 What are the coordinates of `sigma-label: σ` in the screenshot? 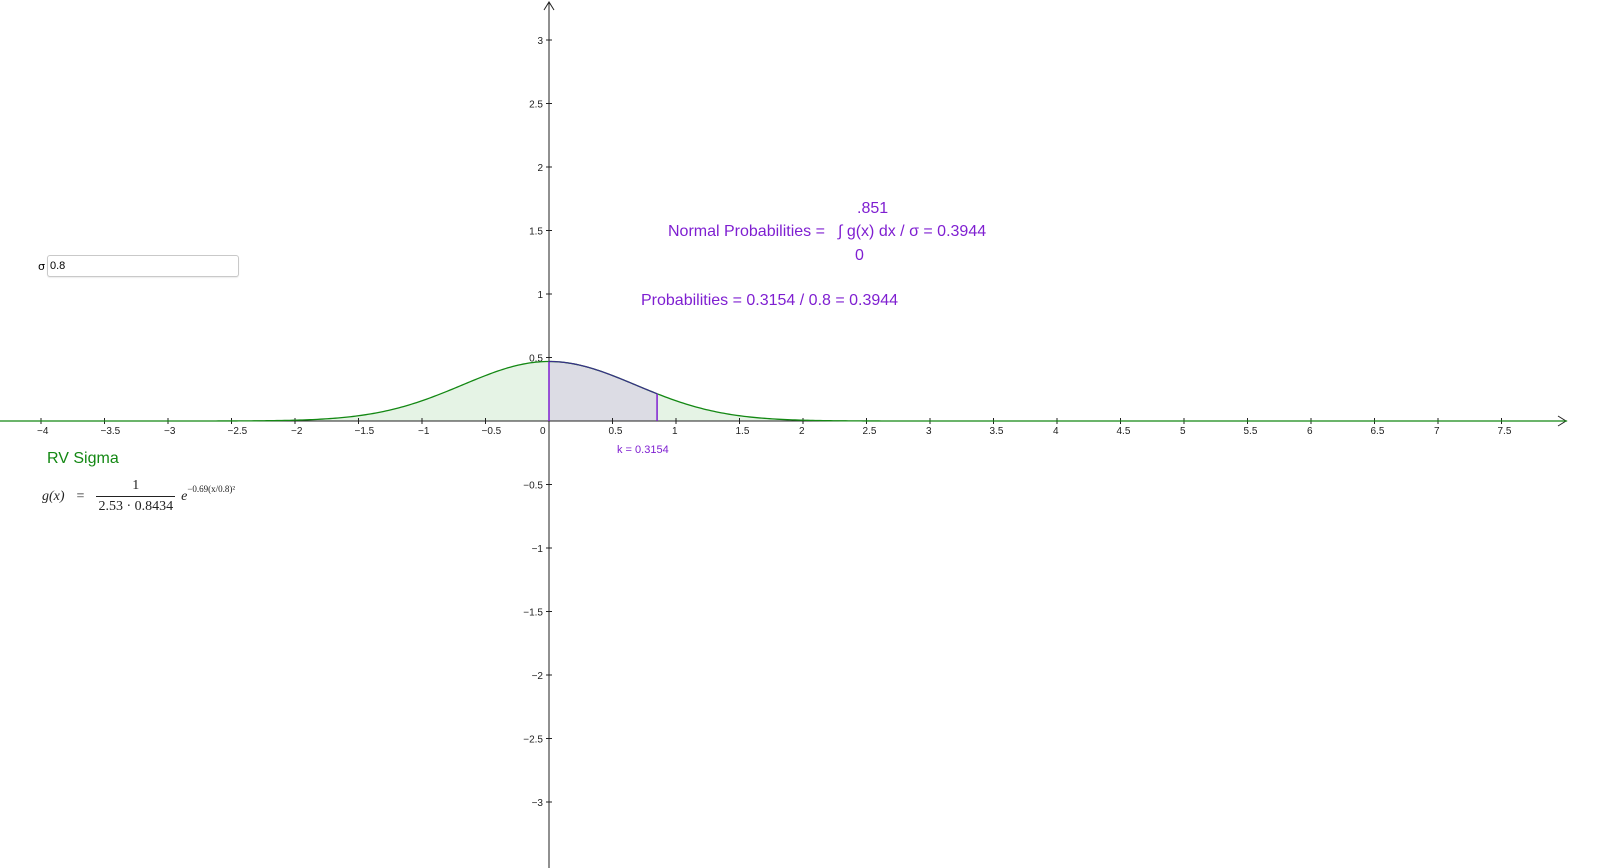 It's located at (41, 266).